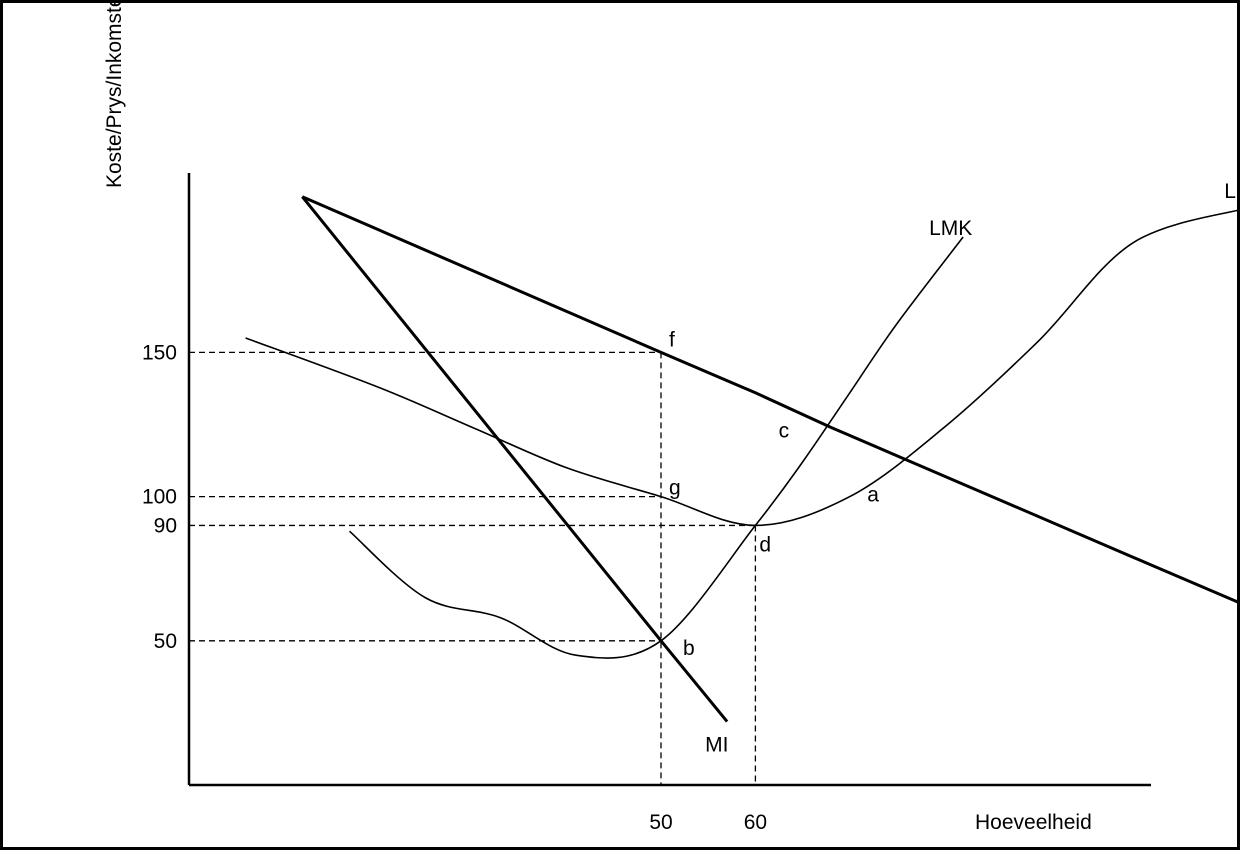 This screenshot has width=1240, height=853. I want to click on curve-label-mi: MI, so click(716, 745).